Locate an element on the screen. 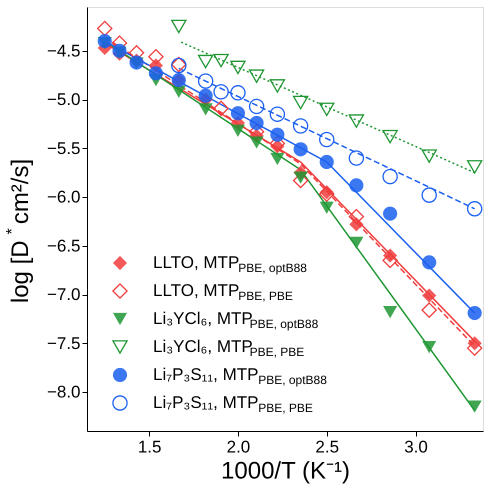  y-tick-label: −5.0 is located at coordinates (63, 100).